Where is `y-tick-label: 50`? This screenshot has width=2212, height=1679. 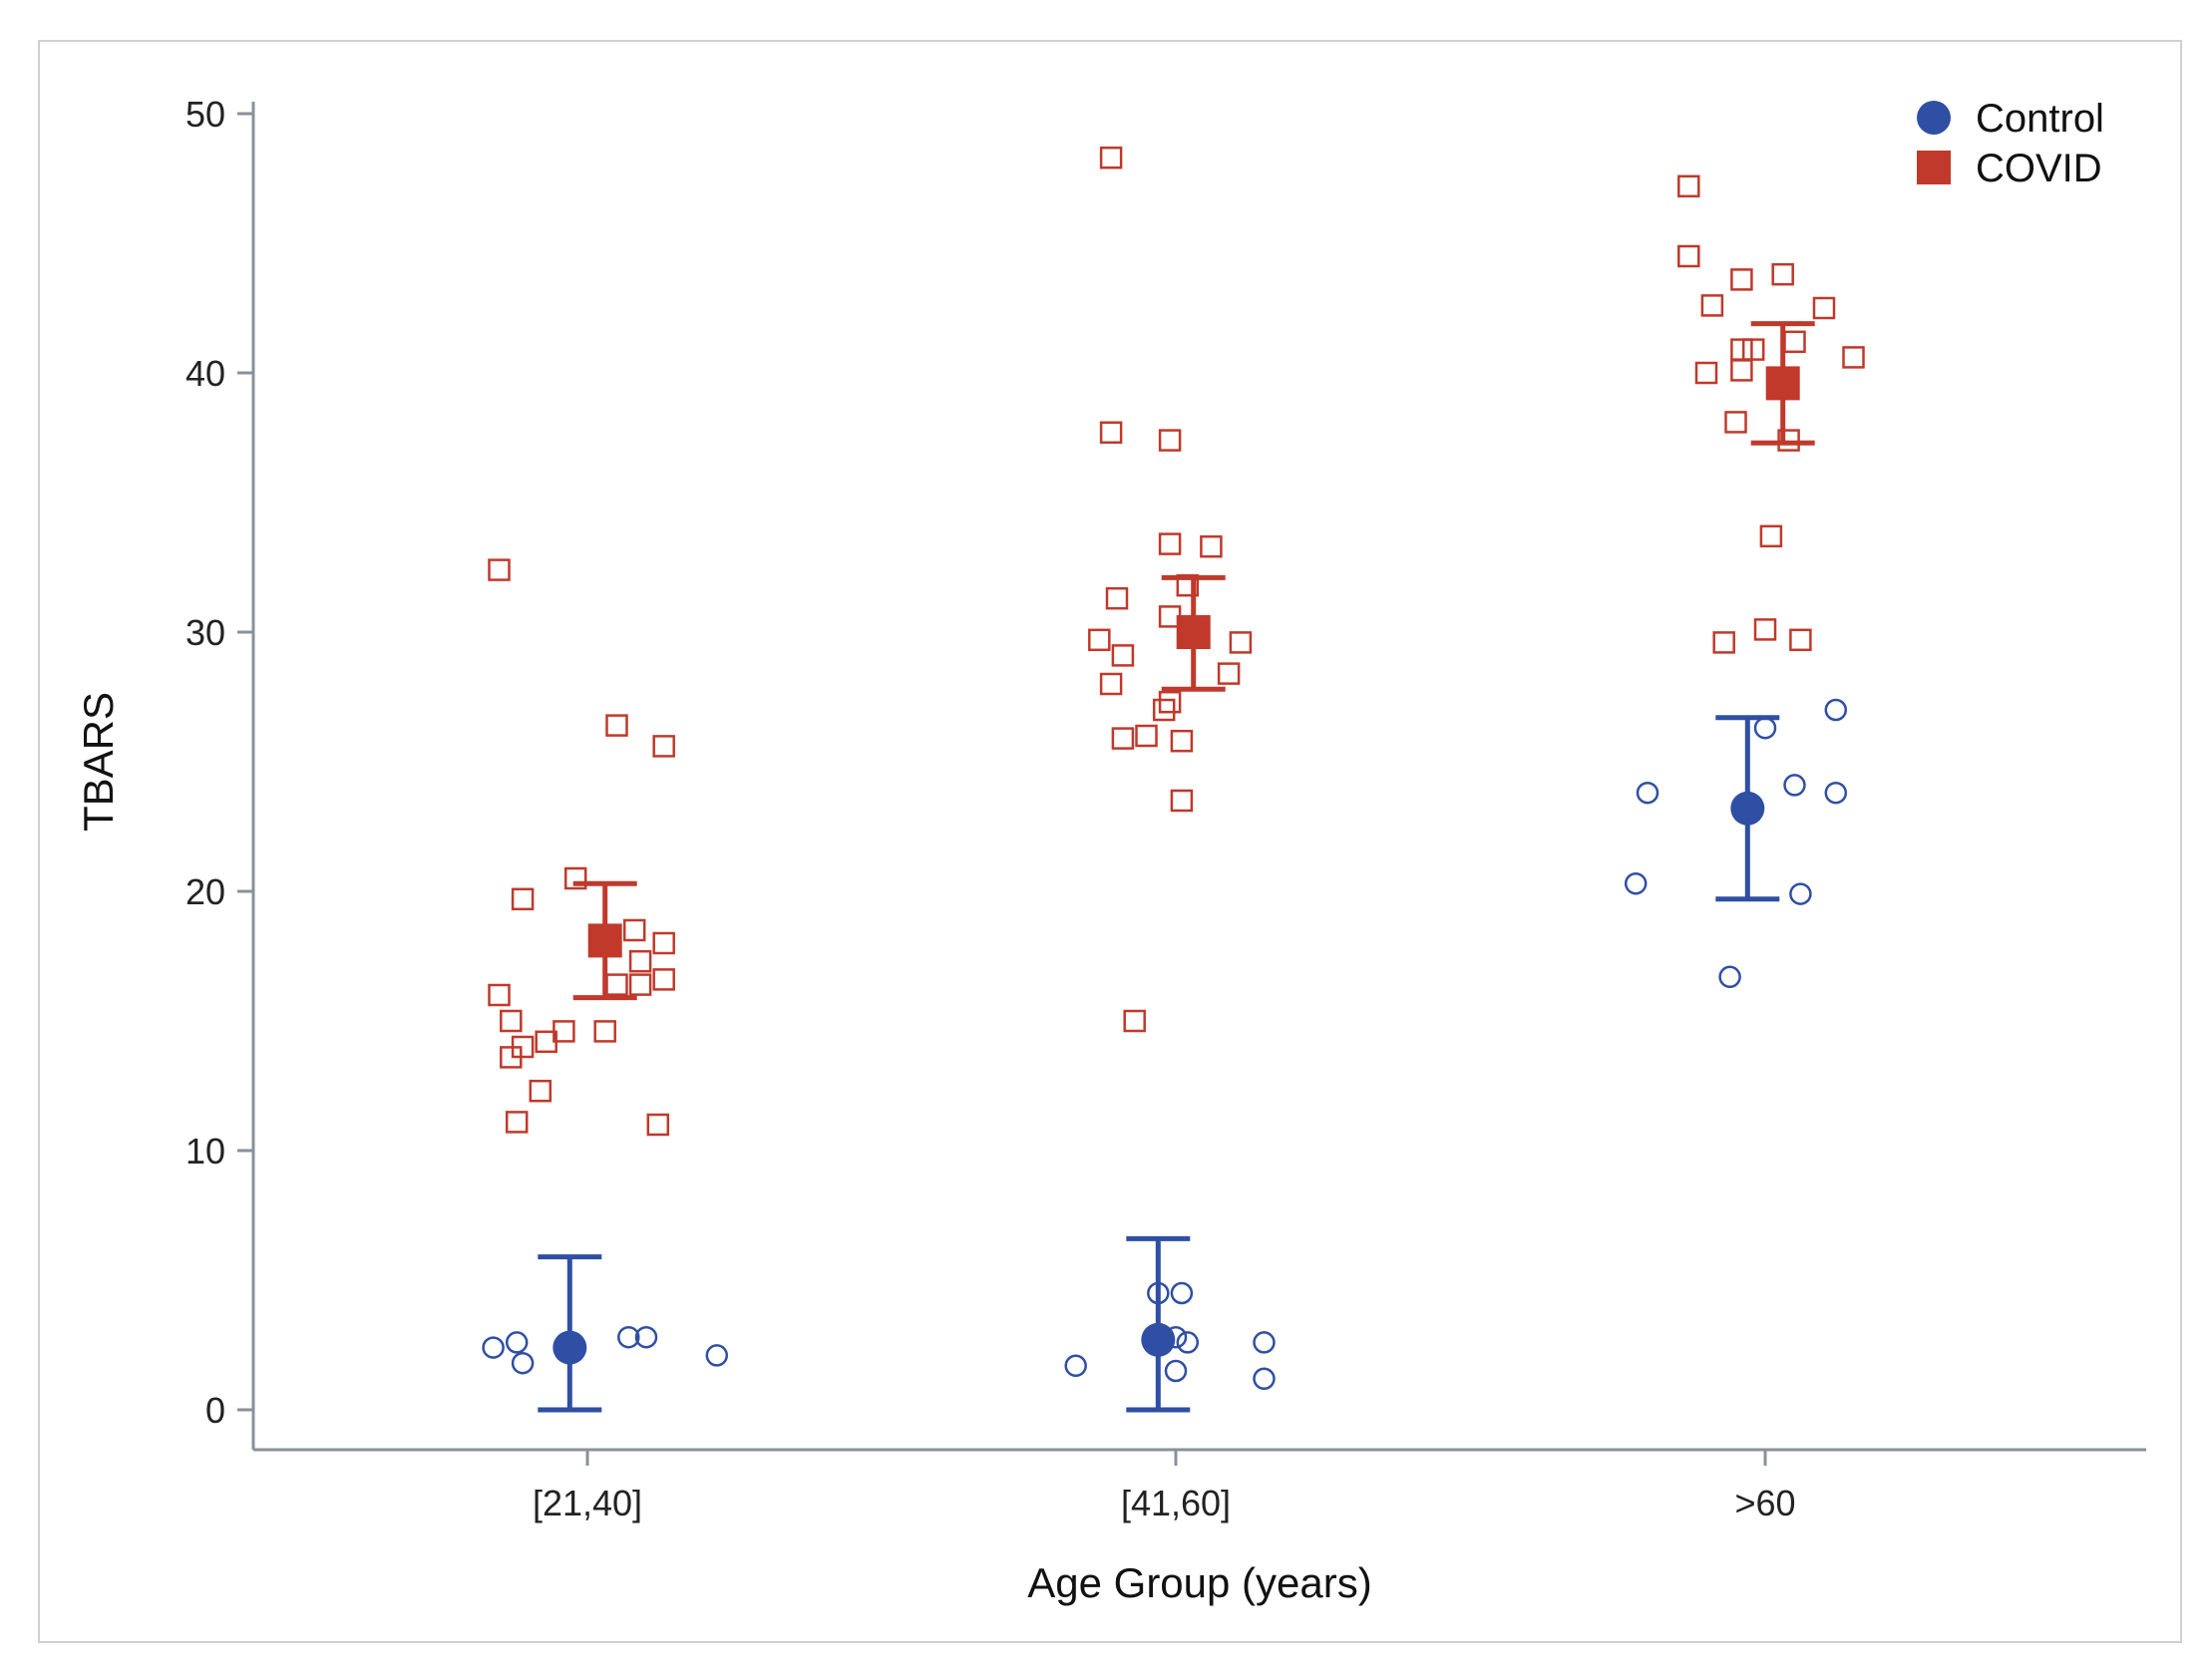
y-tick-label: 50 is located at coordinates (205, 114).